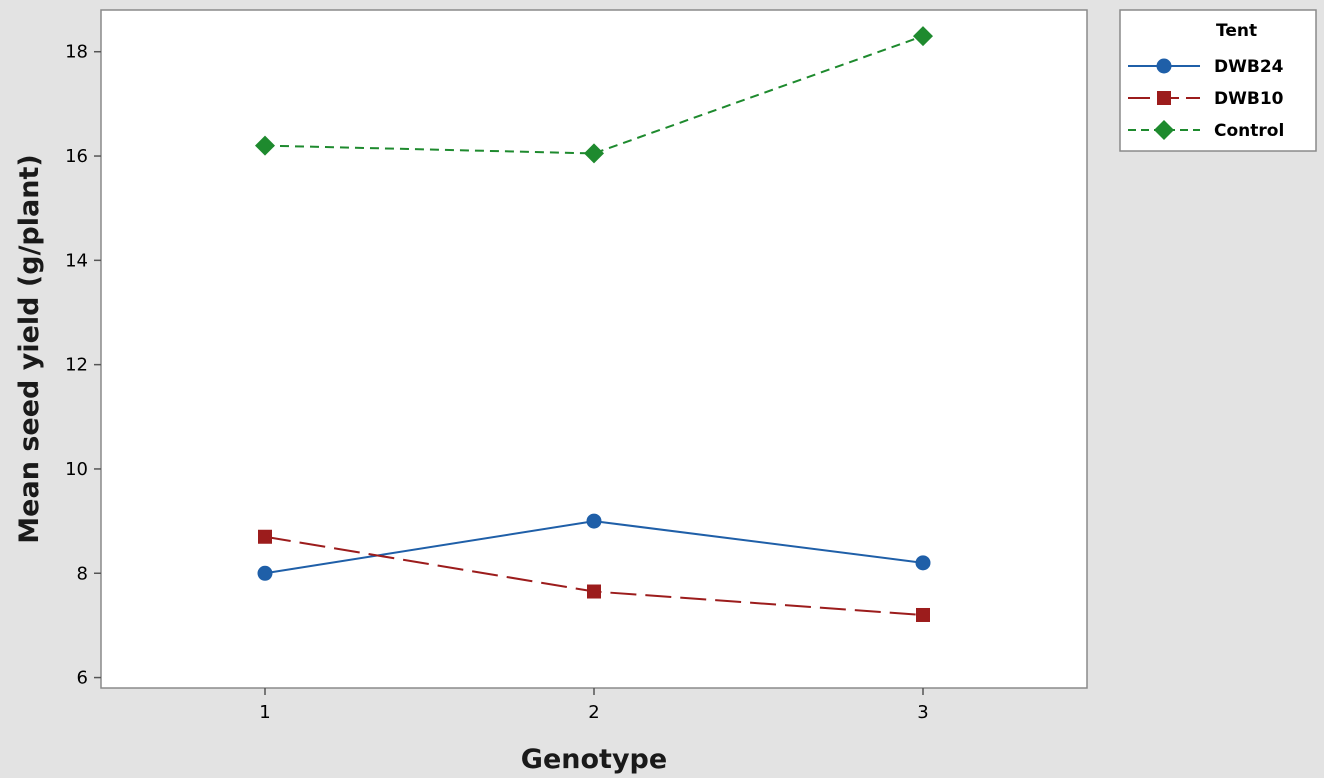  I want to click on x-axis: 1 2 3, so click(594, 705).